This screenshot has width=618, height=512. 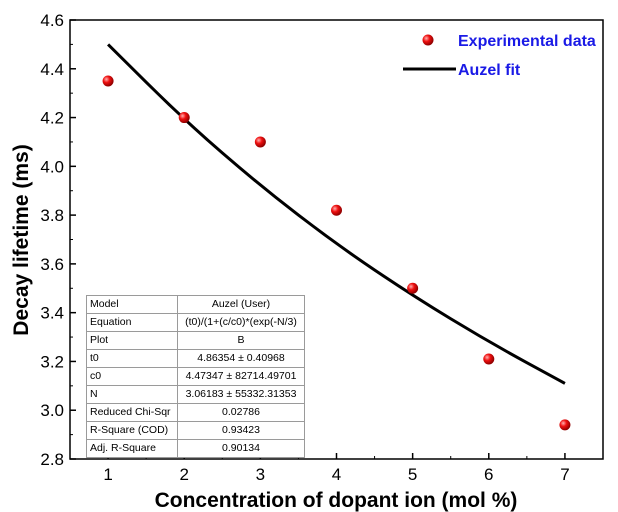 What do you see at coordinates (132, 394) in the screenshot?
I see `fit-table-key: N` at bounding box center [132, 394].